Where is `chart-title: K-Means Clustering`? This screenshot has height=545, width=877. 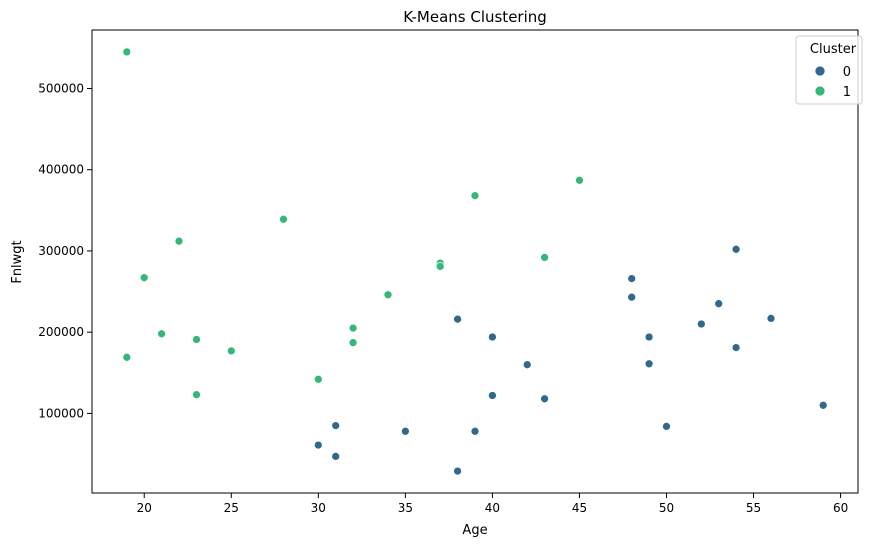 chart-title: K-Means Clustering is located at coordinates (475, 17).